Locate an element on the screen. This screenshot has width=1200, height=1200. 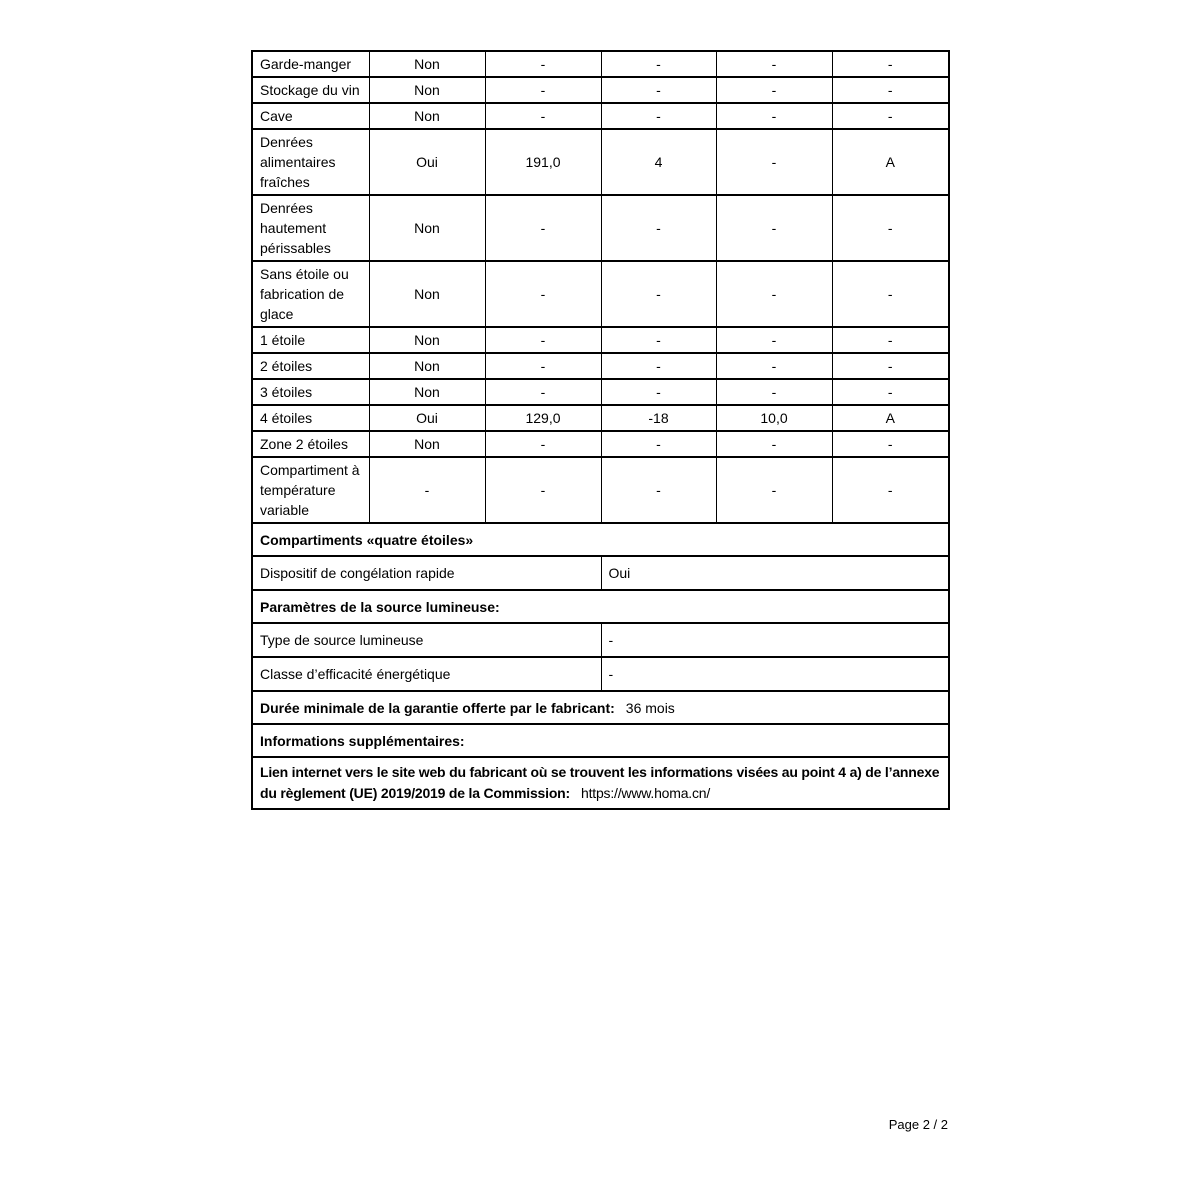
compartment-value: 129,0 is located at coordinates (543, 418).